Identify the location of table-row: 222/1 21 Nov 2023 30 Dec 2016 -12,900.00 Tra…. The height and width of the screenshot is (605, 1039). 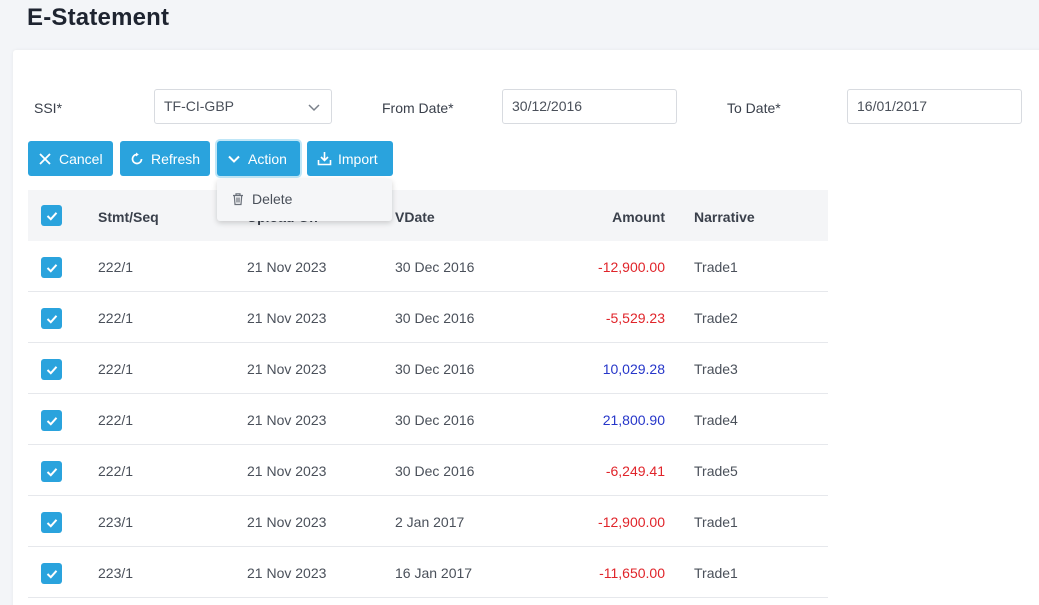
(428, 266).